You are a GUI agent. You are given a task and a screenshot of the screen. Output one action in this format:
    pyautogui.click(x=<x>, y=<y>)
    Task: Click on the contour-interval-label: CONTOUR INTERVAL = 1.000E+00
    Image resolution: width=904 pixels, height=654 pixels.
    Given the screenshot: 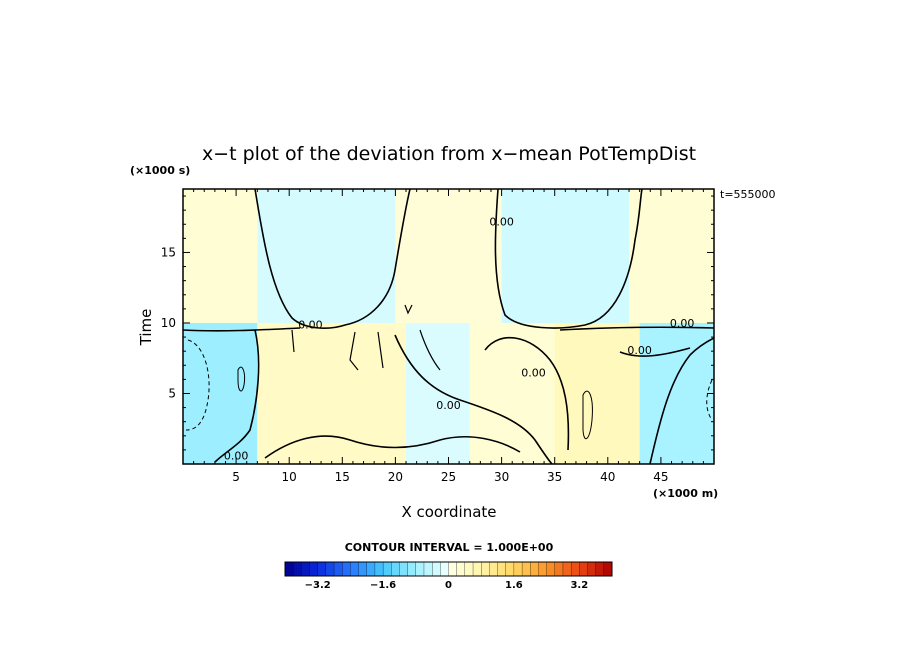 What is the action you would take?
    pyautogui.click(x=449, y=547)
    